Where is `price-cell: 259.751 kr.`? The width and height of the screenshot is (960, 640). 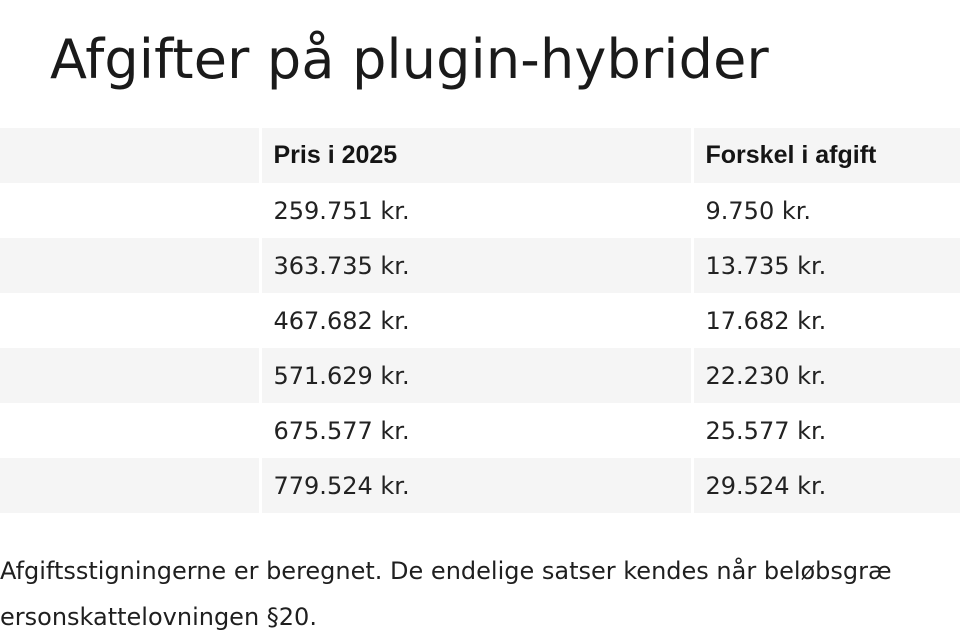
price-cell: 259.751 kr. is located at coordinates (475, 210).